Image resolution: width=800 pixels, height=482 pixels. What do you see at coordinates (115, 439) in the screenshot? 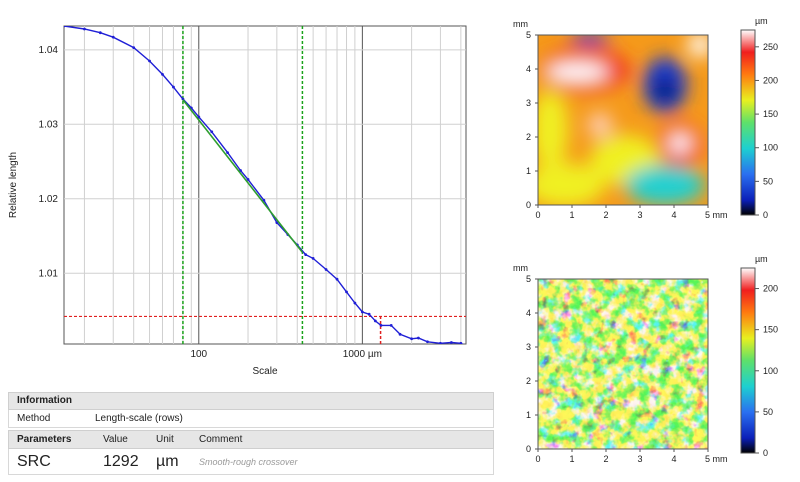
I see `value-column-header: Value` at bounding box center [115, 439].